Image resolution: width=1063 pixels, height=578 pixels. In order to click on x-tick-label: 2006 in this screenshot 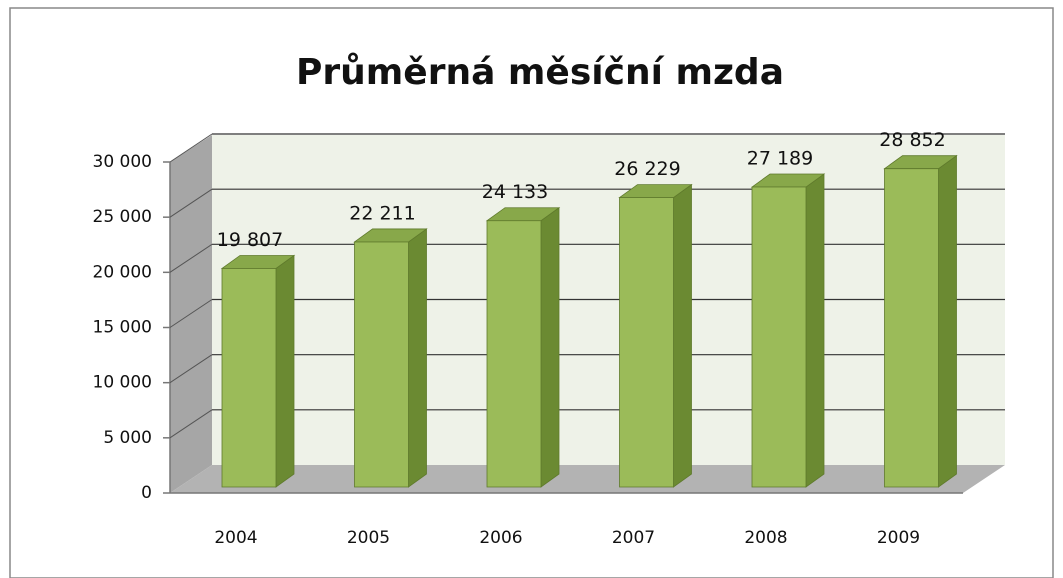, I will do `click(500, 538)`.